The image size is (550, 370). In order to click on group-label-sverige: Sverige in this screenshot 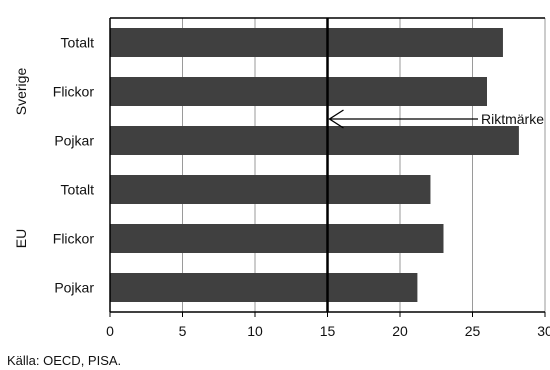, I will do `click(21, 92)`.